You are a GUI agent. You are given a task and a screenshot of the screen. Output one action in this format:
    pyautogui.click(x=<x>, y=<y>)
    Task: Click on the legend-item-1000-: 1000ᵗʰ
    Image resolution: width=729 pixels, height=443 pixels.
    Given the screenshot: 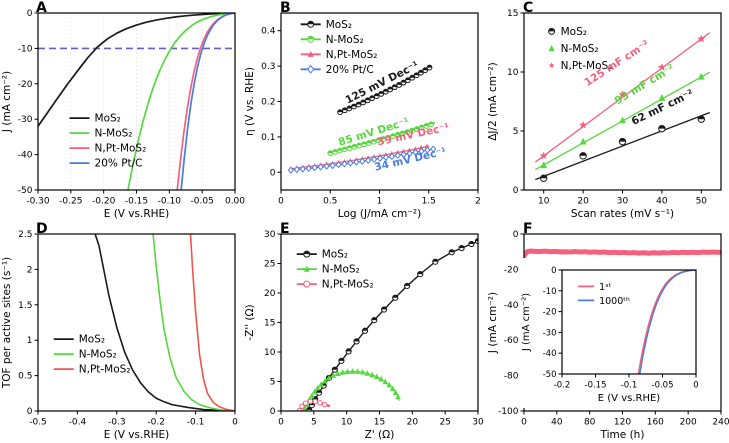 What is the action you would take?
    pyautogui.click(x=604, y=301)
    